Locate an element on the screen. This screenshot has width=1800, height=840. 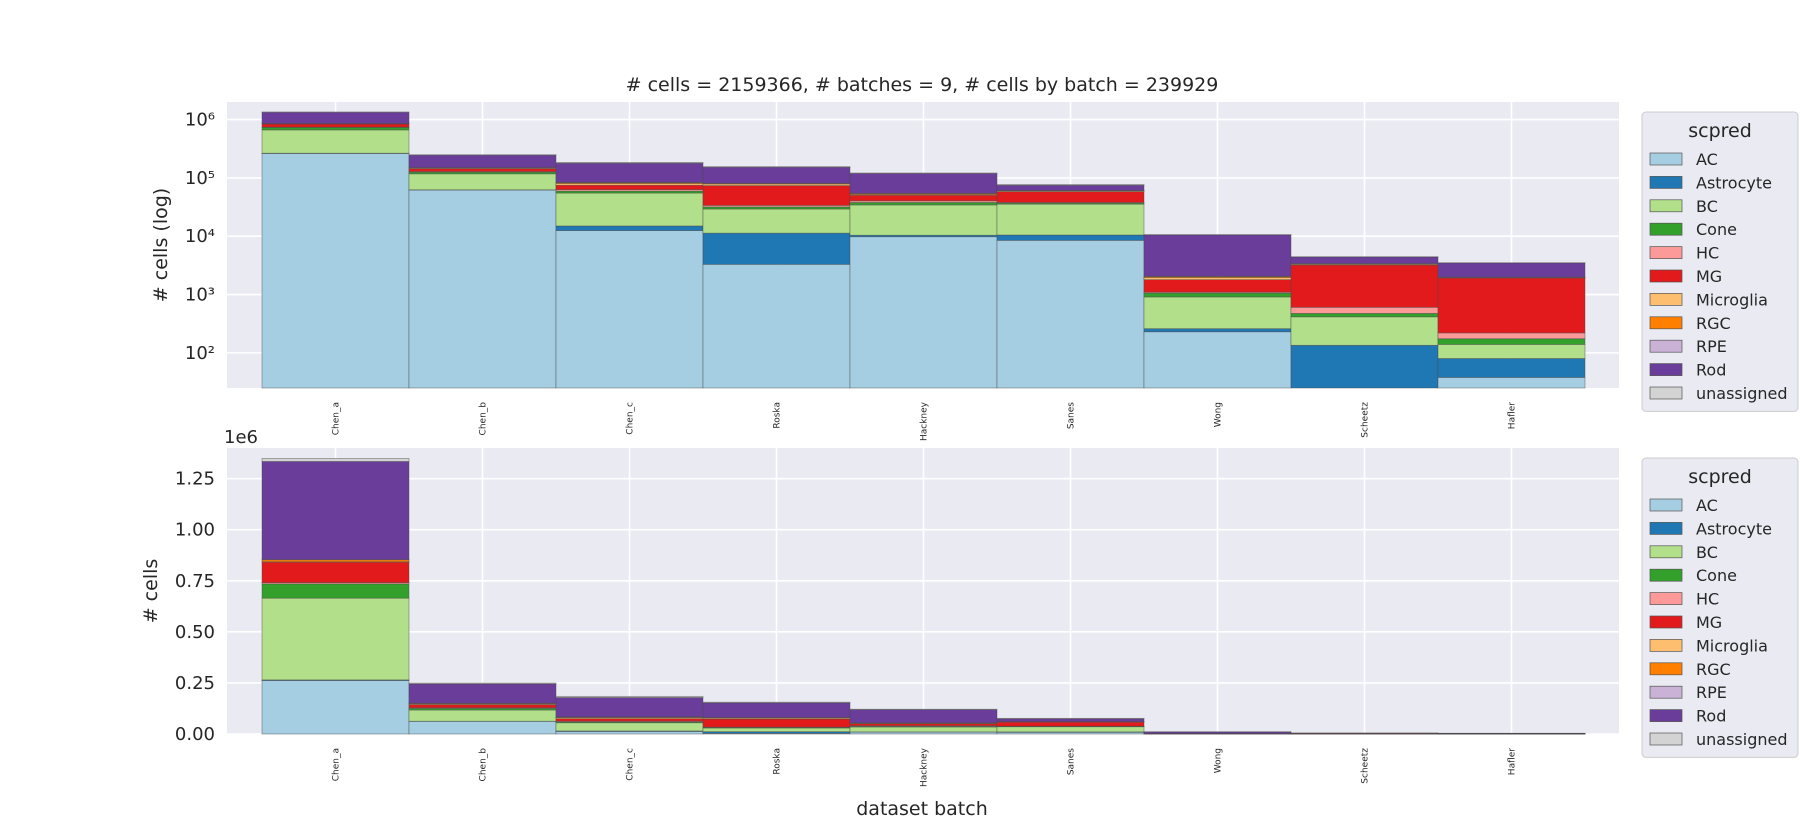
legend-label: Astrocyte is located at coordinates (1734, 182).